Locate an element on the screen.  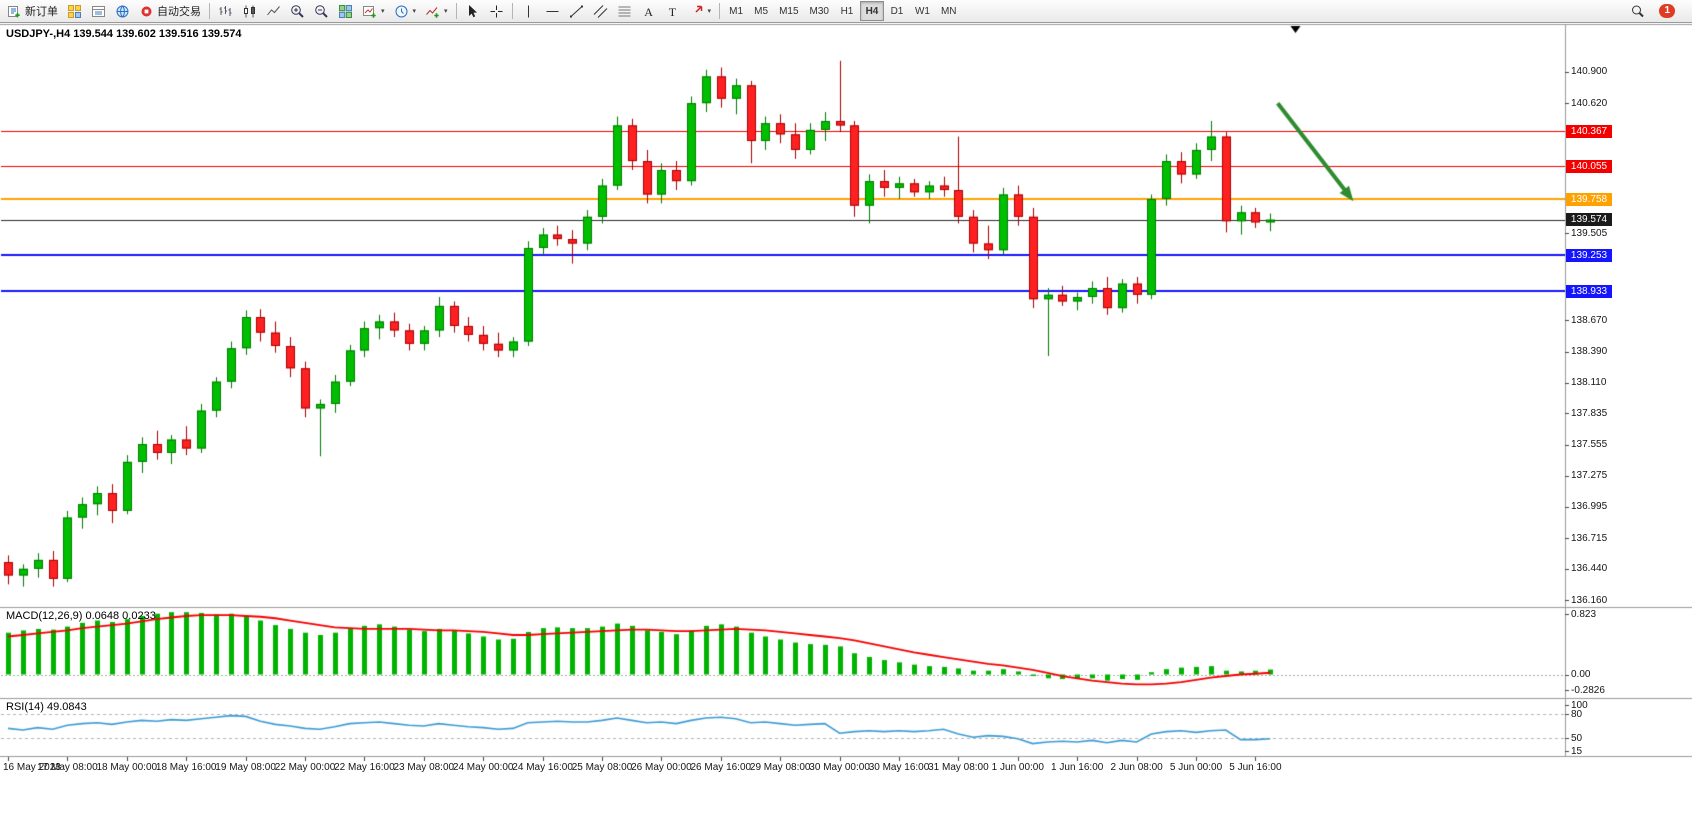
price-axis-label: 140.620 is located at coordinates (1589, 103).